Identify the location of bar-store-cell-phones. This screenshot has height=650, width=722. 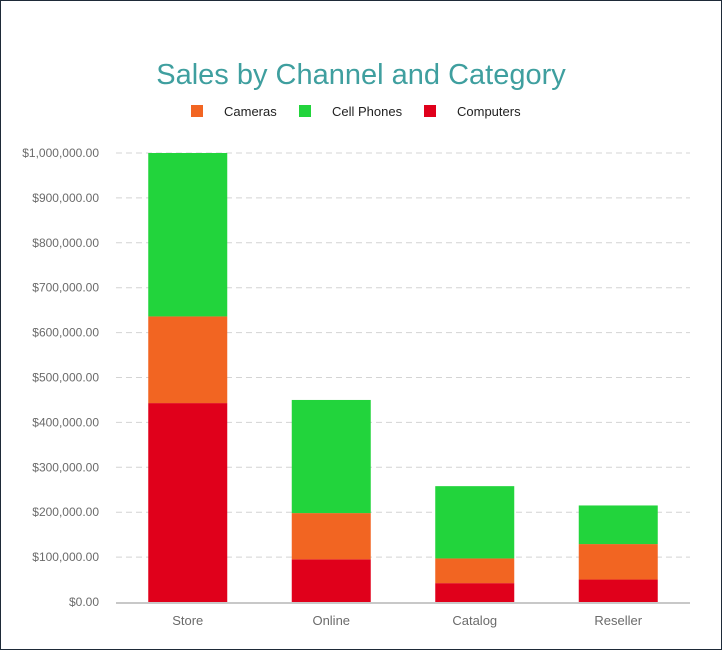
(188, 235).